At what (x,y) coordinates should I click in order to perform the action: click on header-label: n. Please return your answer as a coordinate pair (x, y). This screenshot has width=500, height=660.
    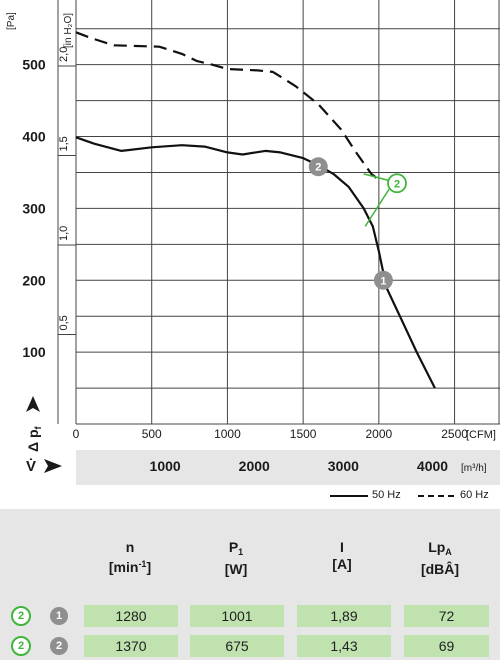
    Looking at the image, I should click on (130, 547).